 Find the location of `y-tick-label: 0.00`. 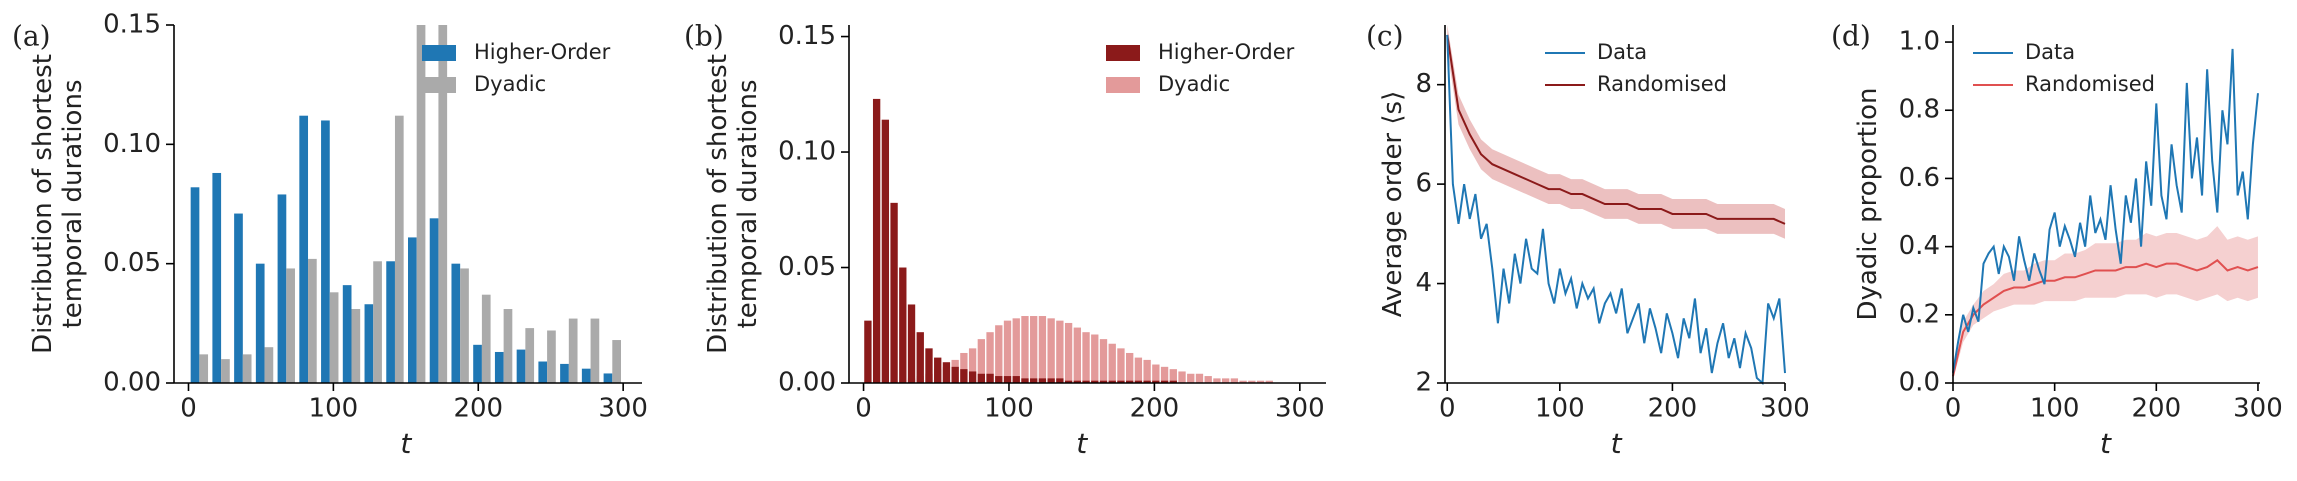

y-tick-label: 0.00 is located at coordinates (807, 383).